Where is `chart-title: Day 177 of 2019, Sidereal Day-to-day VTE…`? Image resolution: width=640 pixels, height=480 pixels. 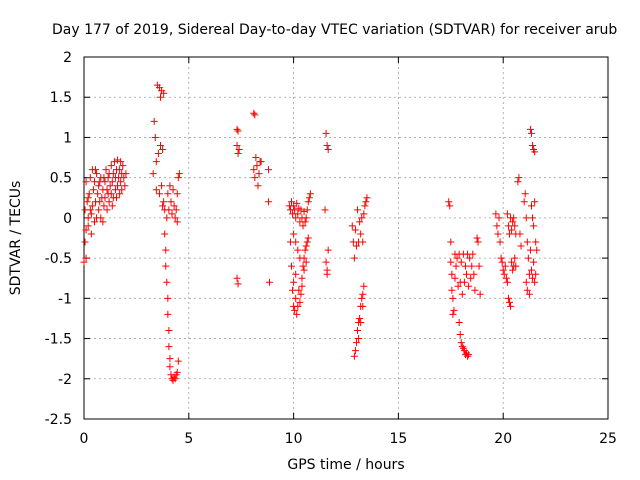 chart-title: Day 177 of 2019, Sidereal Day-to-day VTE… is located at coordinates (334, 30).